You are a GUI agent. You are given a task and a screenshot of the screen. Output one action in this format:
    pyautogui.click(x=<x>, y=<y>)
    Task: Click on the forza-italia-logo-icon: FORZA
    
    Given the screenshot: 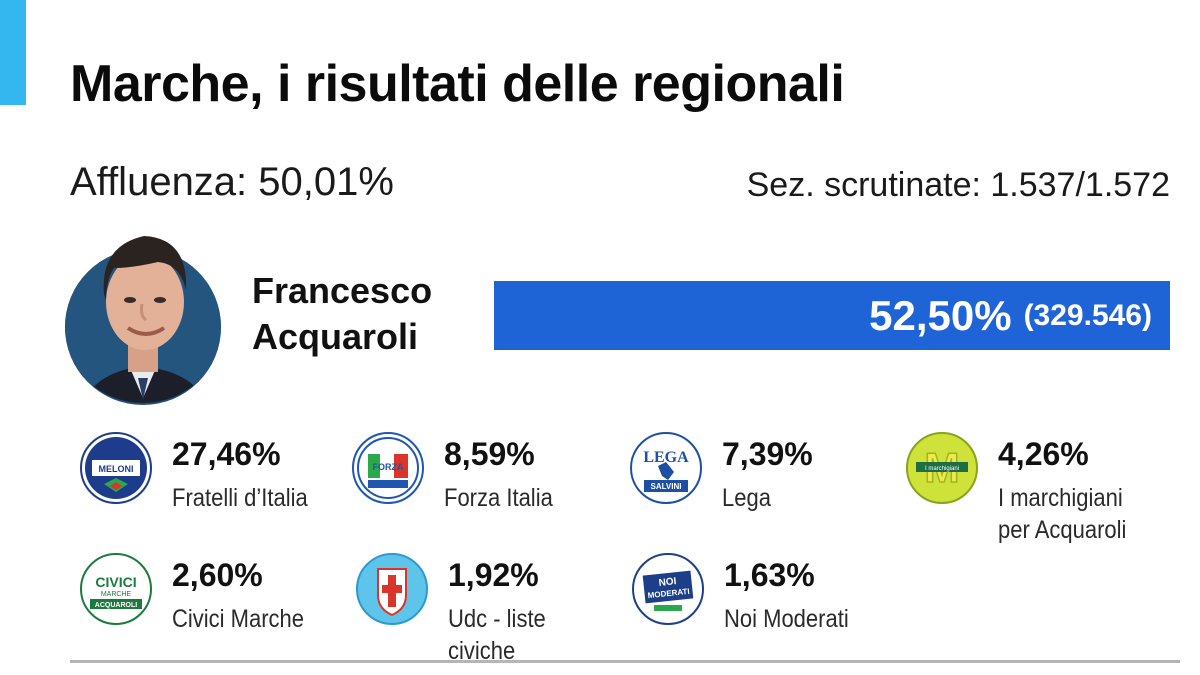 What is the action you would take?
    pyautogui.click(x=388, y=468)
    